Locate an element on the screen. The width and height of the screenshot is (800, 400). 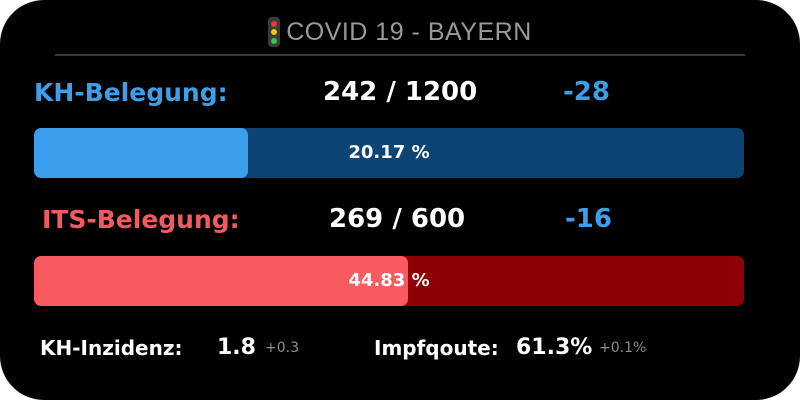
incidence-label: KH-Inzidenz: is located at coordinates (111, 348).